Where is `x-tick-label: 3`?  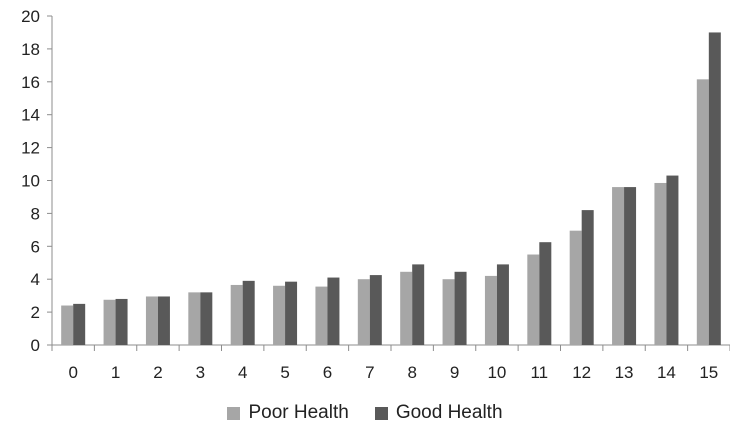
x-tick-label: 3 is located at coordinates (200, 372).